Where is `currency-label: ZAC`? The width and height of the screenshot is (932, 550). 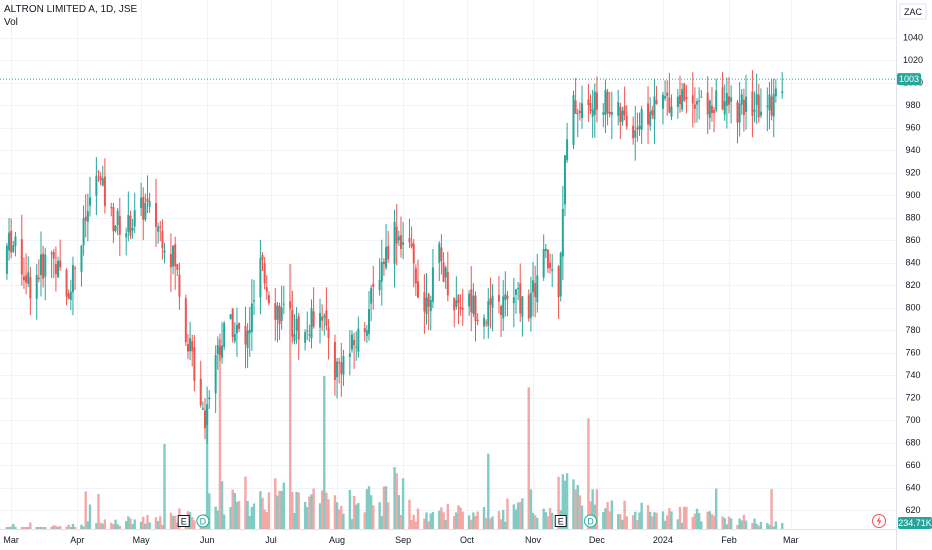 currency-label: ZAC is located at coordinates (913, 11).